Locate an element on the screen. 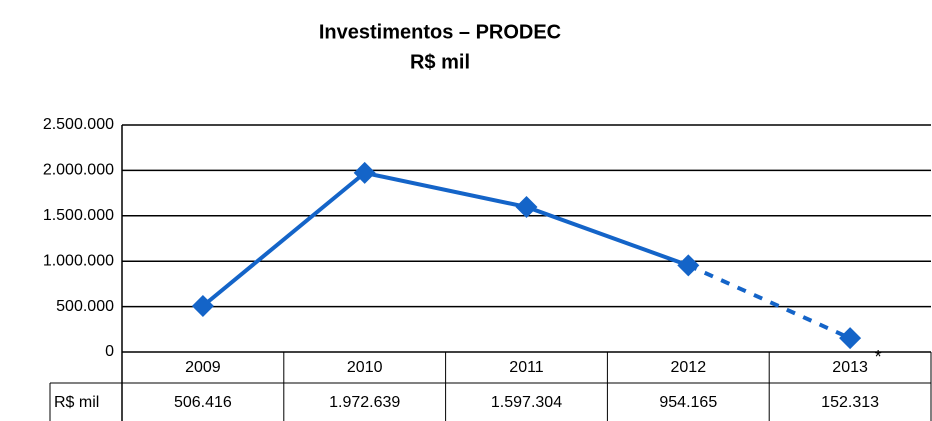 The height and width of the screenshot is (421, 932). y-tick-label: 2.500.000 is located at coordinates (78, 124).